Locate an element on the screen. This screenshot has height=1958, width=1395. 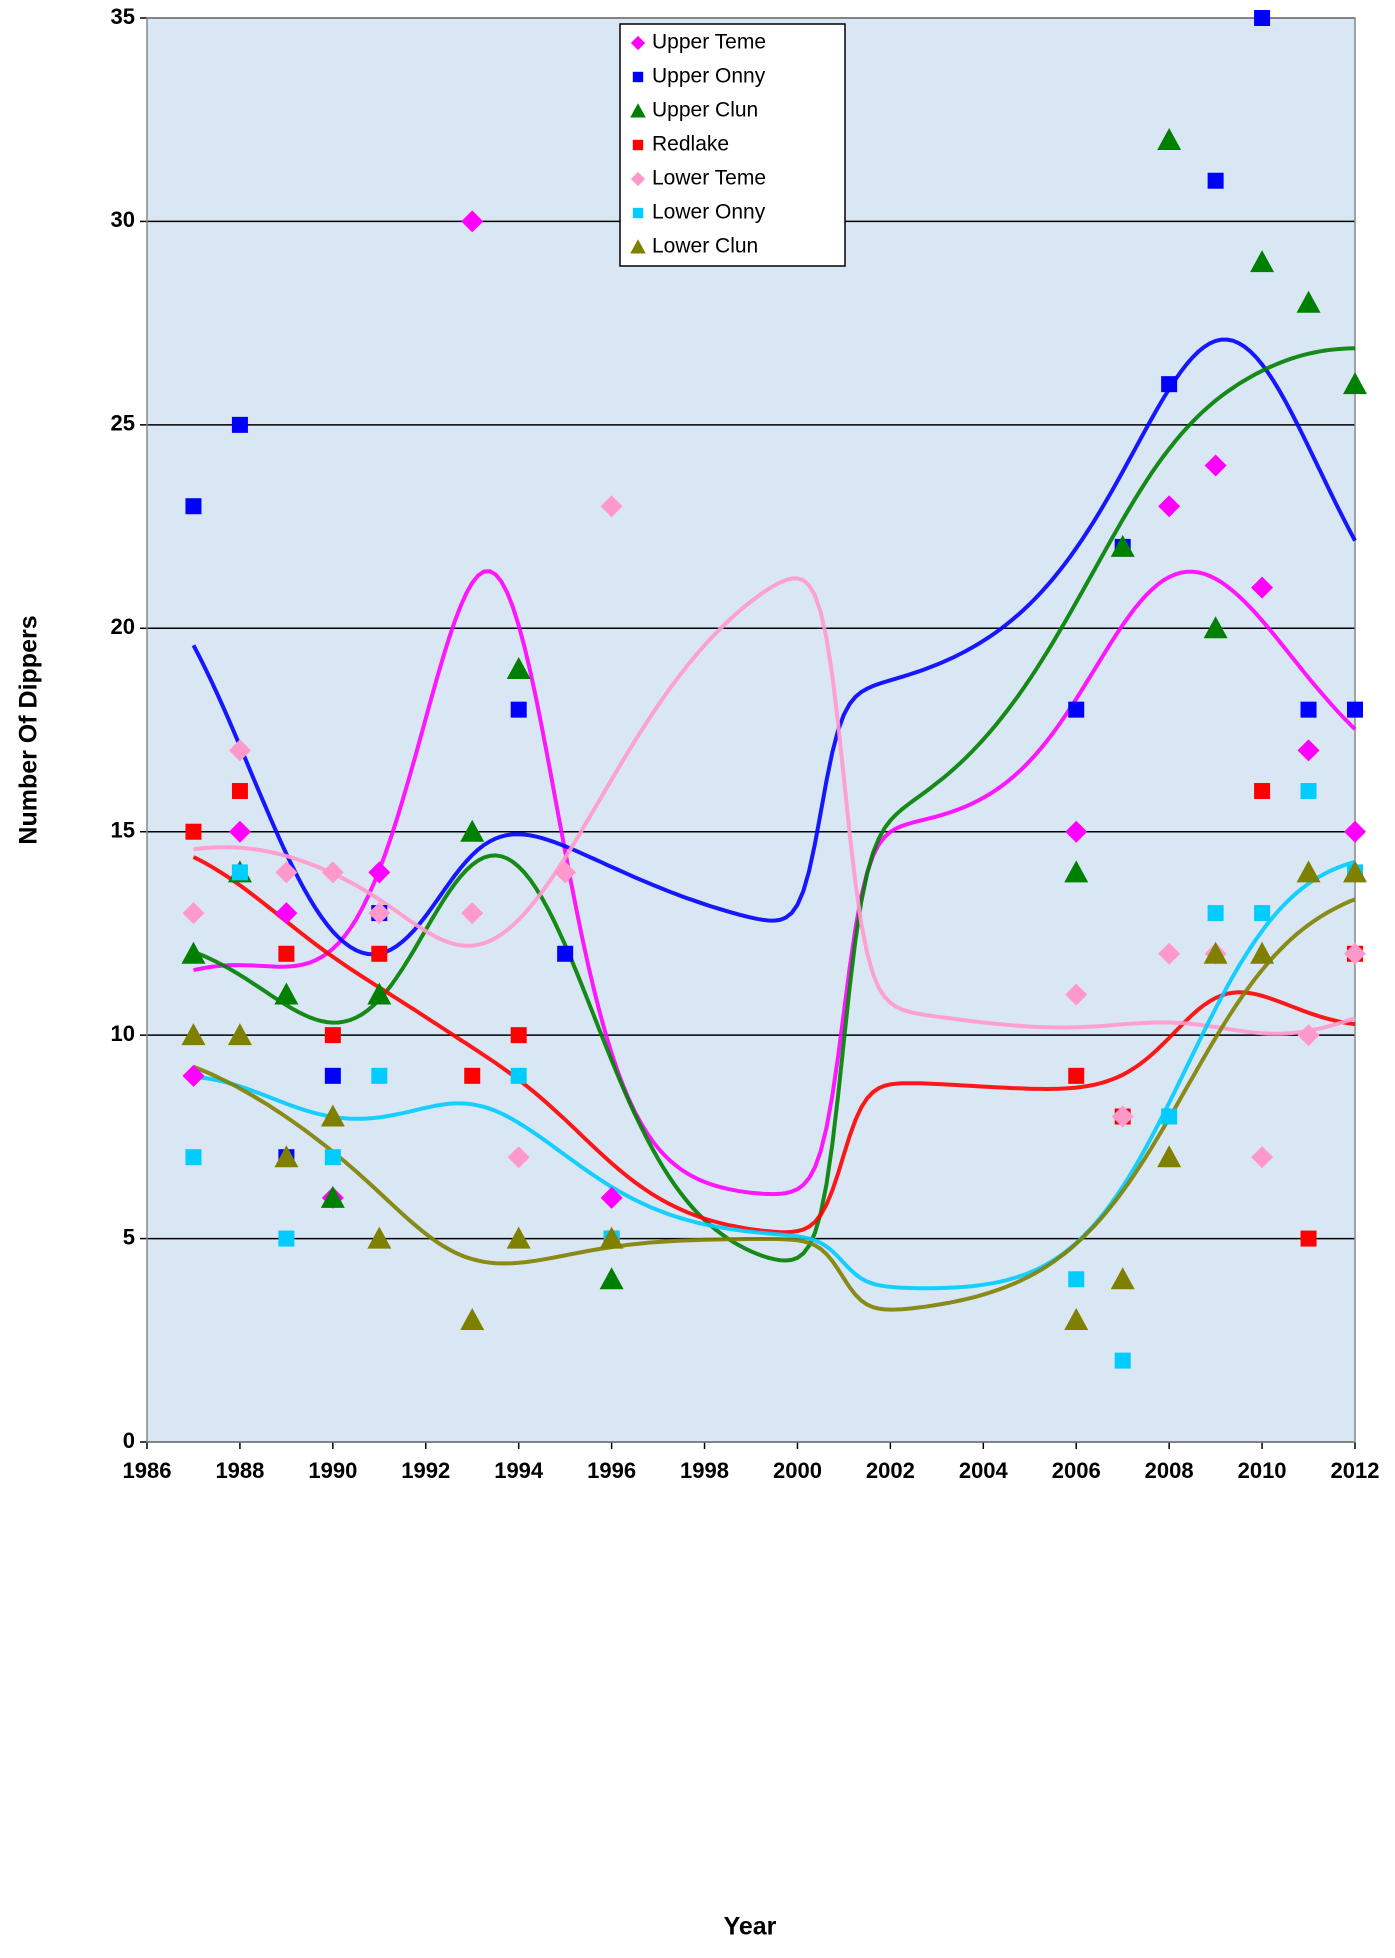
x-tick-label: 1998 is located at coordinates (704, 1470).